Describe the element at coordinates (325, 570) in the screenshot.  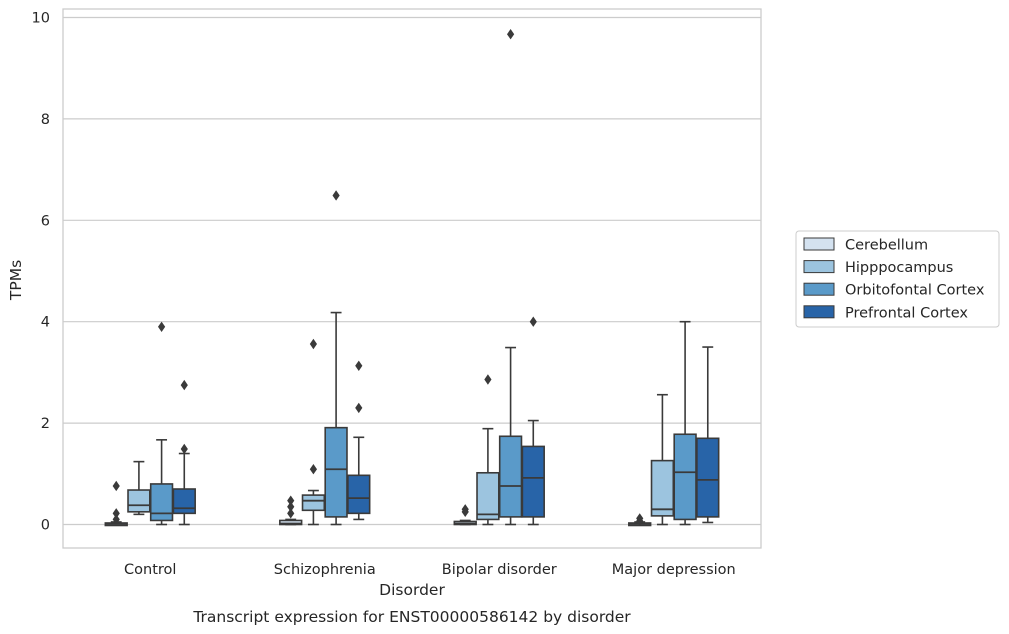
I see `x-tick-label: Schizophrenia` at that location.